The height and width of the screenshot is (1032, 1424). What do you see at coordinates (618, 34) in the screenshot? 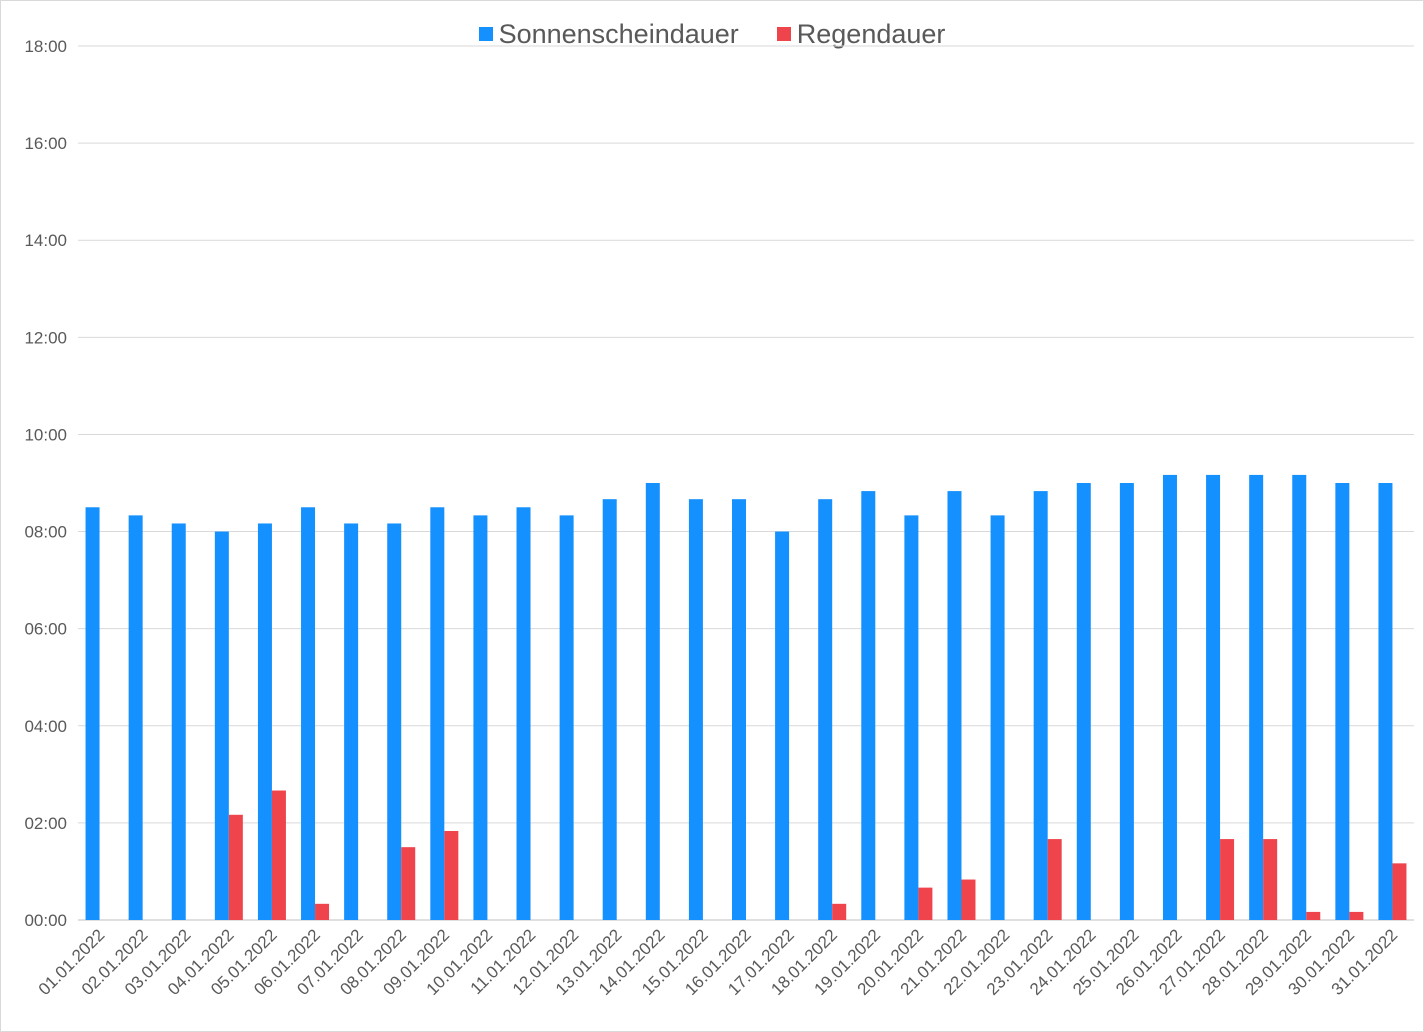
I see `legend-label-sunshine: Sonnenscheindauer` at bounding box center [618, 34].